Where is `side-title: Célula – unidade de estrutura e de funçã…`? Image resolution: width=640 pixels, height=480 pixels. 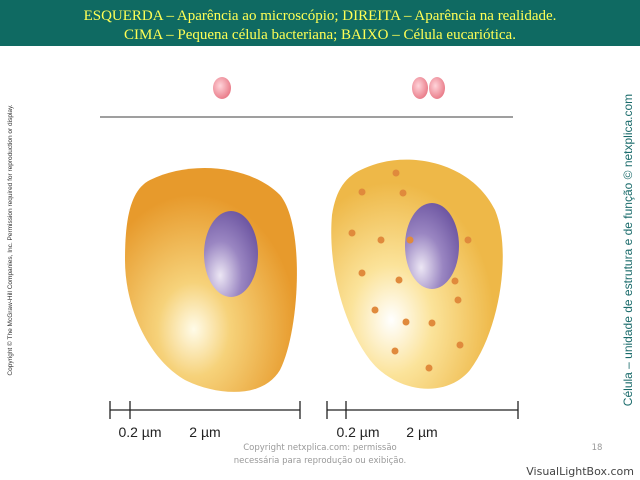
side-title: Célula – unidade de estrutura e de funçã… is located at coordinates (628, 250).